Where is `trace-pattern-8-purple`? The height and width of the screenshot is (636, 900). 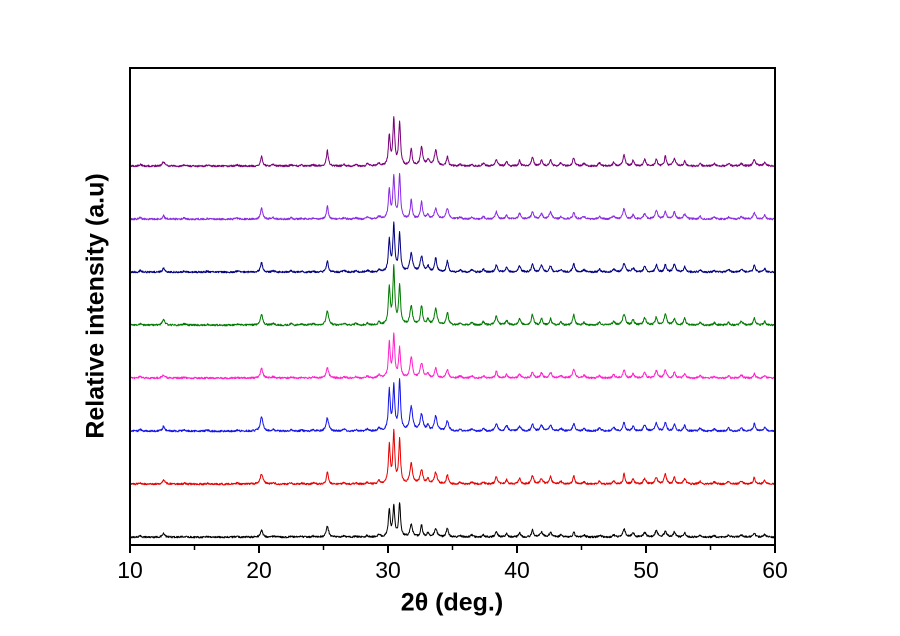 trace-pattern-8-purple is located at coordinates (452, 142).